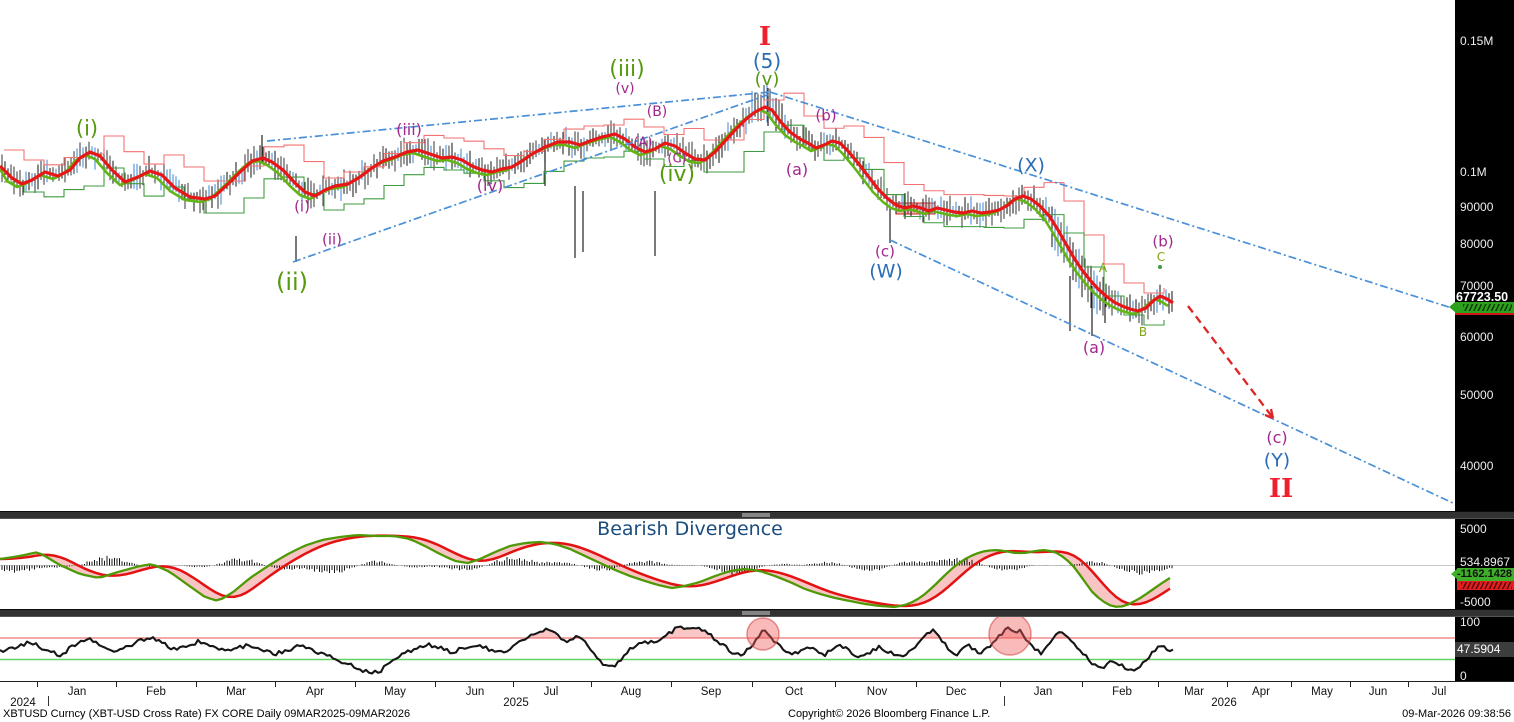 The image size is (1514, 722). I want to click on wave-label-24: C, so click(1161, 257).